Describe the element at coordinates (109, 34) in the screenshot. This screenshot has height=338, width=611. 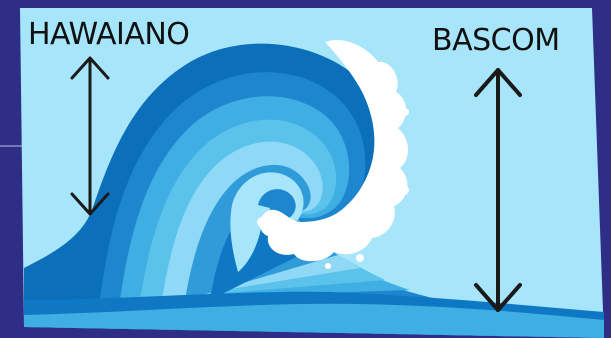
I see `label-hawaiano: HAWAIANO` at that location.